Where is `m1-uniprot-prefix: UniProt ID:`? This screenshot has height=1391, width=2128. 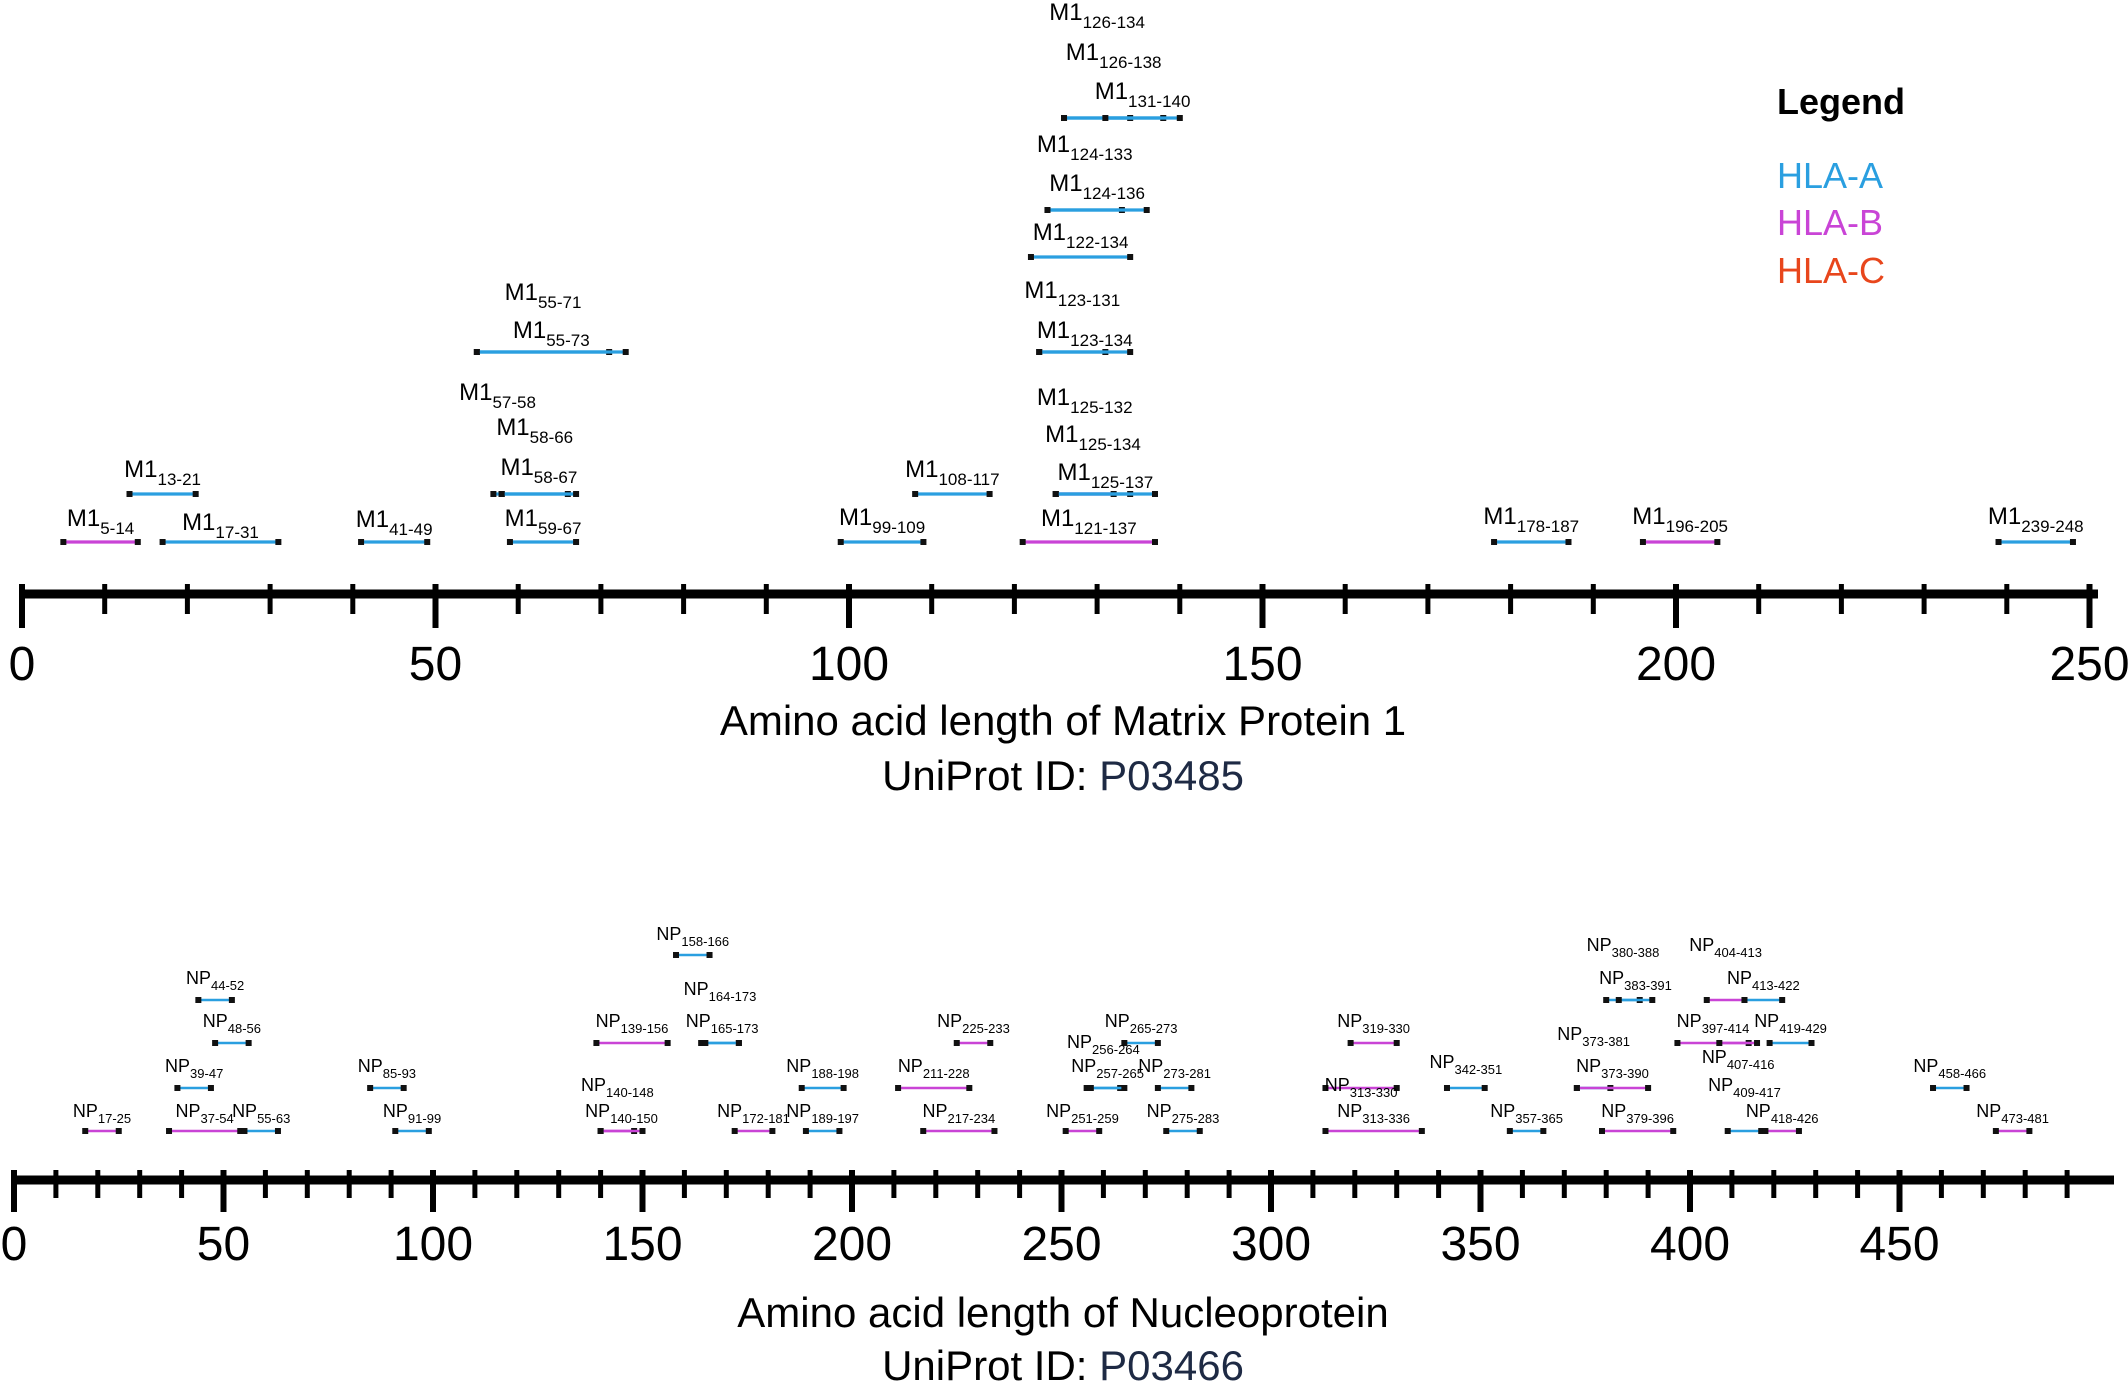 m1-uniprot-prefix: UniProt ID: is located at coordinates (990, 775).